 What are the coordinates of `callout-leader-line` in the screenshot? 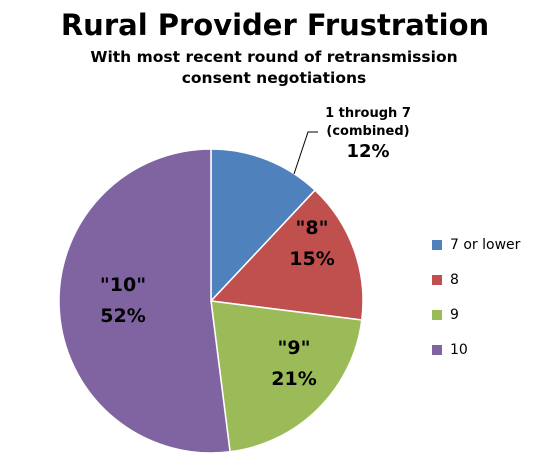 It's located at (305, 153).